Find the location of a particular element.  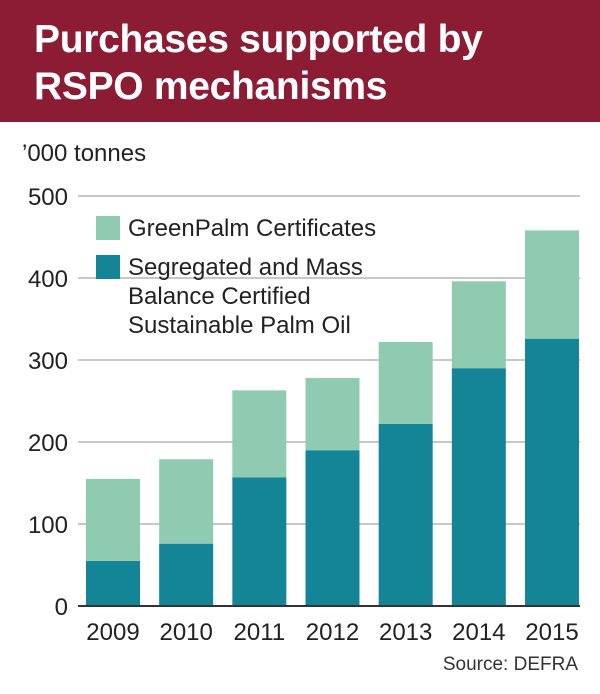

source-note: Source: DEFRA is located at coordinates (510, 664).